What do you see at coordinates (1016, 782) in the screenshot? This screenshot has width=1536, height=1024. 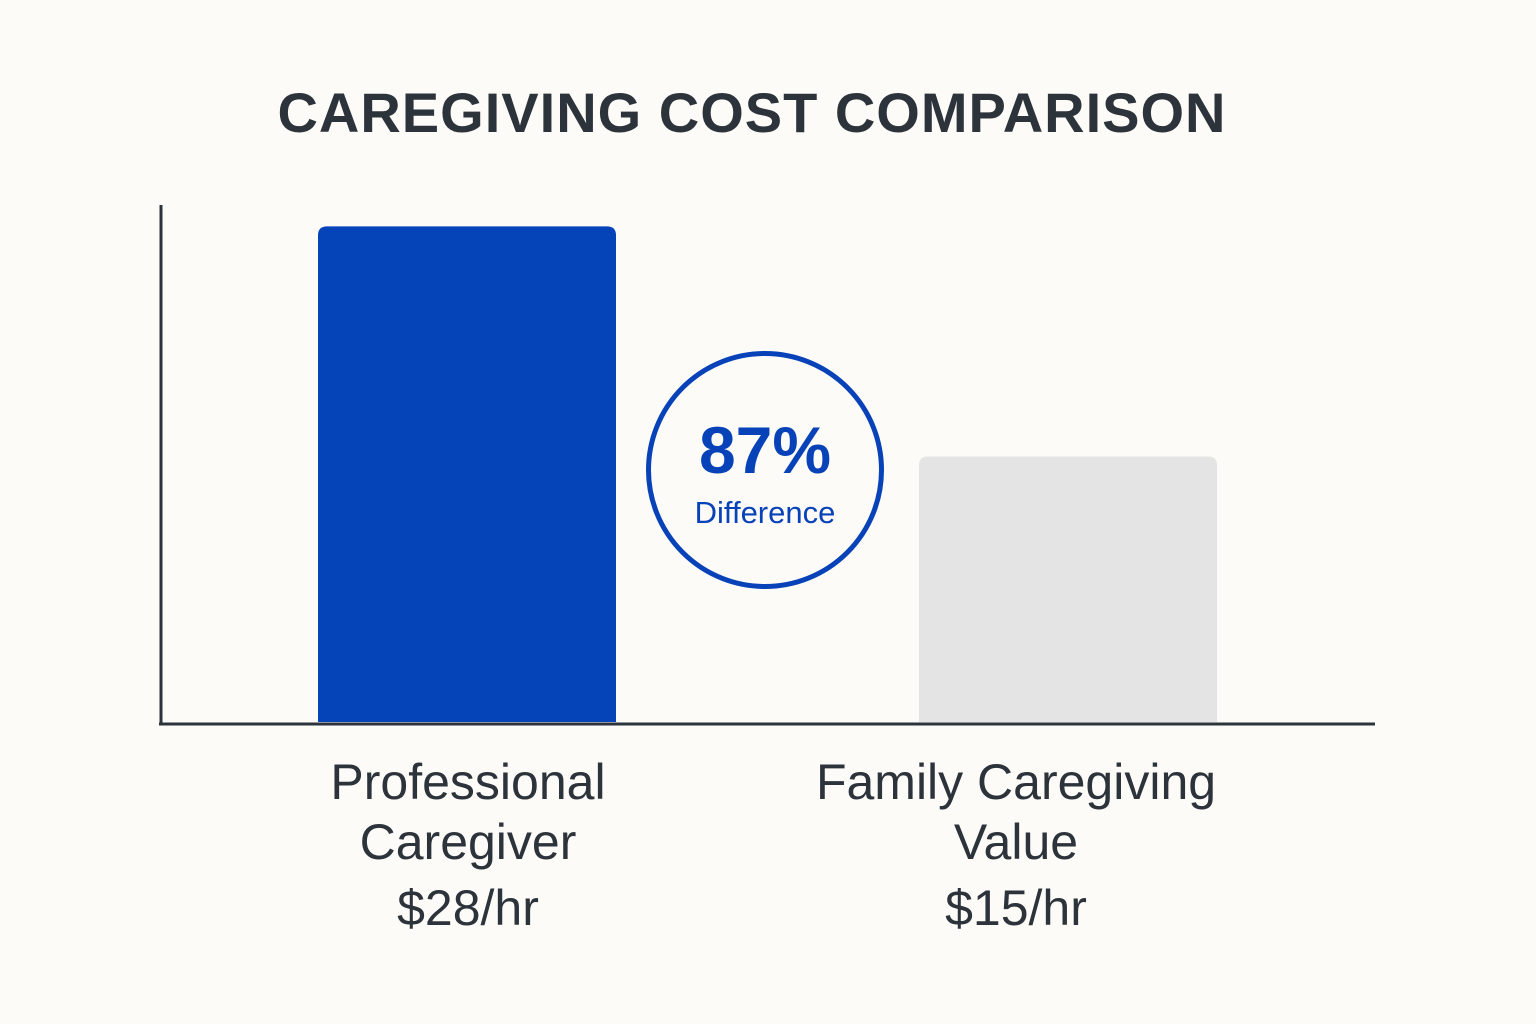 I see `category-label-line: Family Caregiving` at bounding box center [1016, 782].